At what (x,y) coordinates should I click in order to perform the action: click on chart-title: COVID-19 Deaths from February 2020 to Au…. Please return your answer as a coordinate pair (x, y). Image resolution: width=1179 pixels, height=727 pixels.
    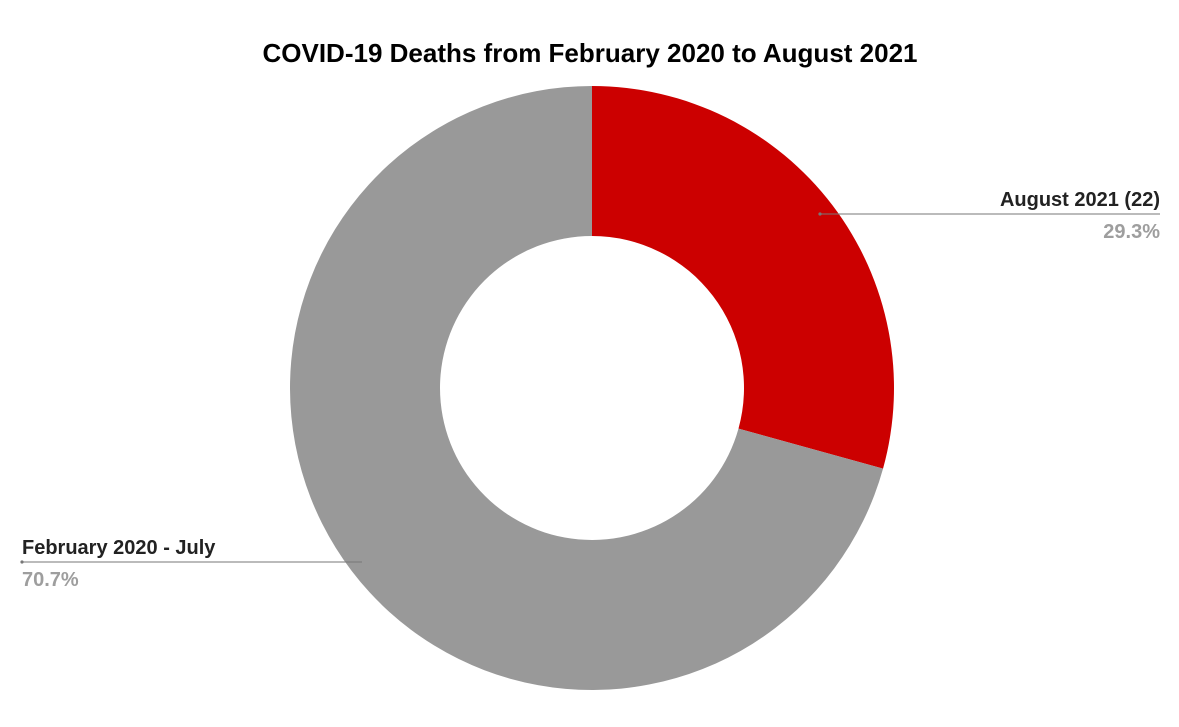
    Looking at the image, I should click on (589, 53).